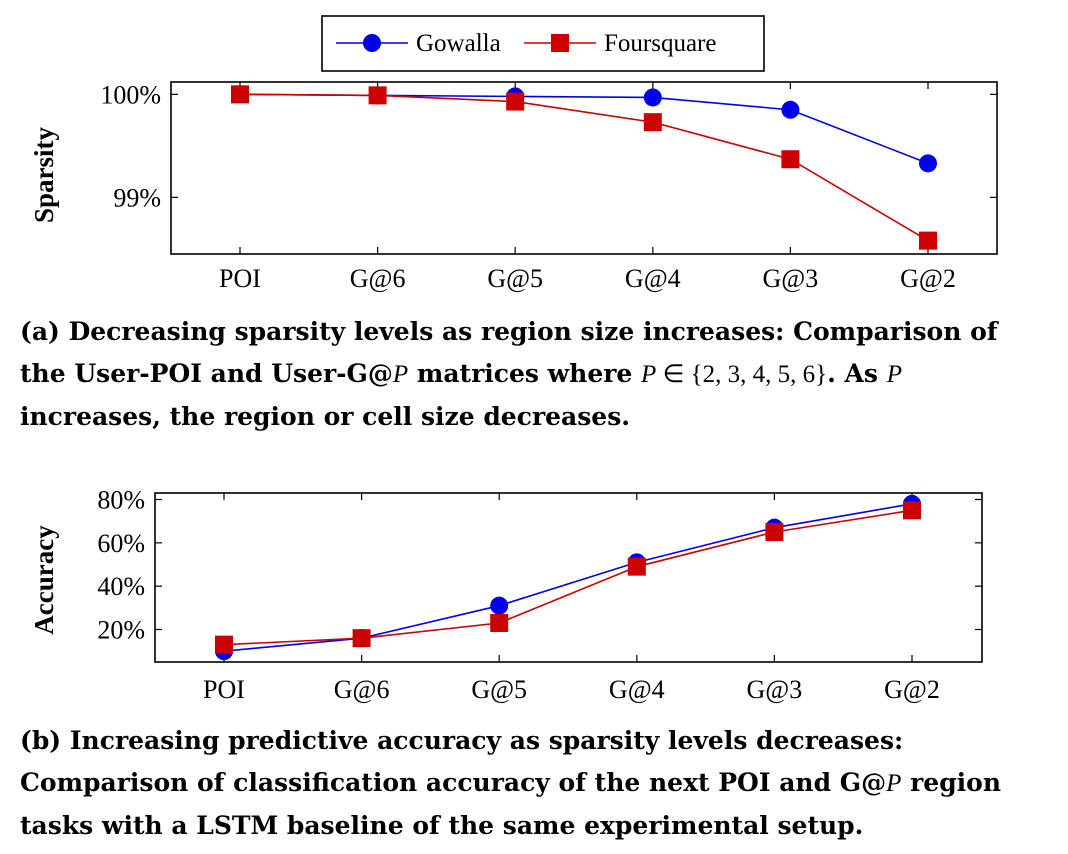 This screenshot has width=1068, height=854. What do you see at coordinates (857, 373) in the screenshot?
I see `caption-a-text3: . As` at bounding box center [857, 373].